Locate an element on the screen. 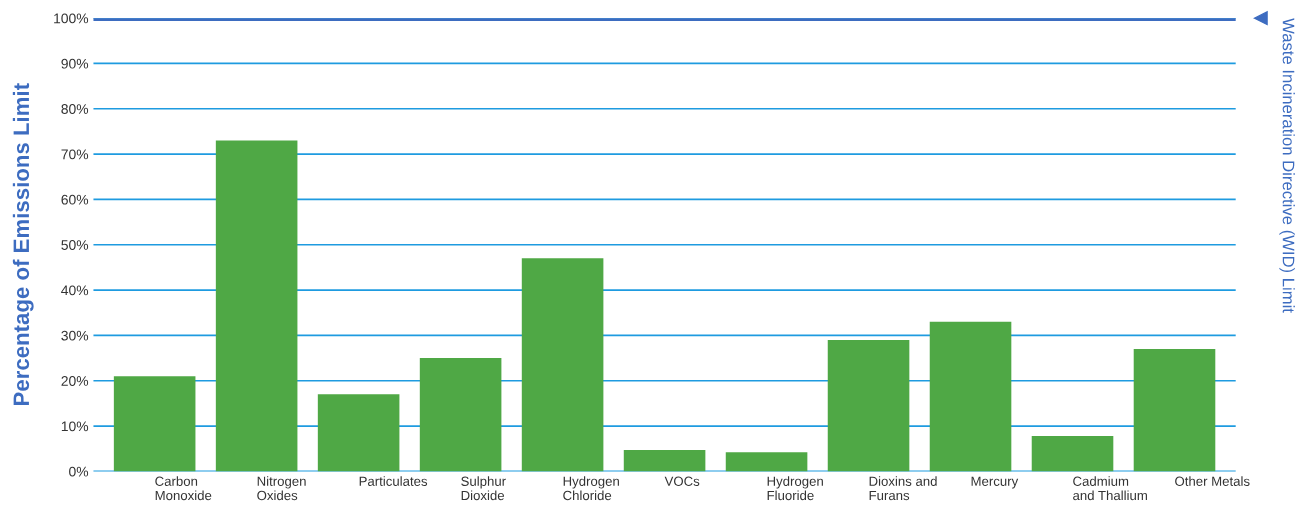 The height and width of the screenshot is (518, 1298). y-tick-label: 80% is located at coordinates (75, 109).